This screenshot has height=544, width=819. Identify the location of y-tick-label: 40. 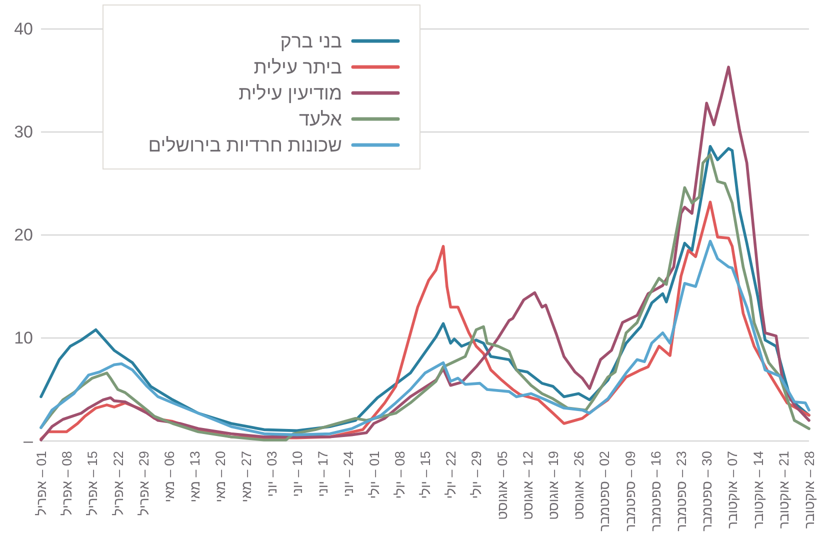
(23, 29).